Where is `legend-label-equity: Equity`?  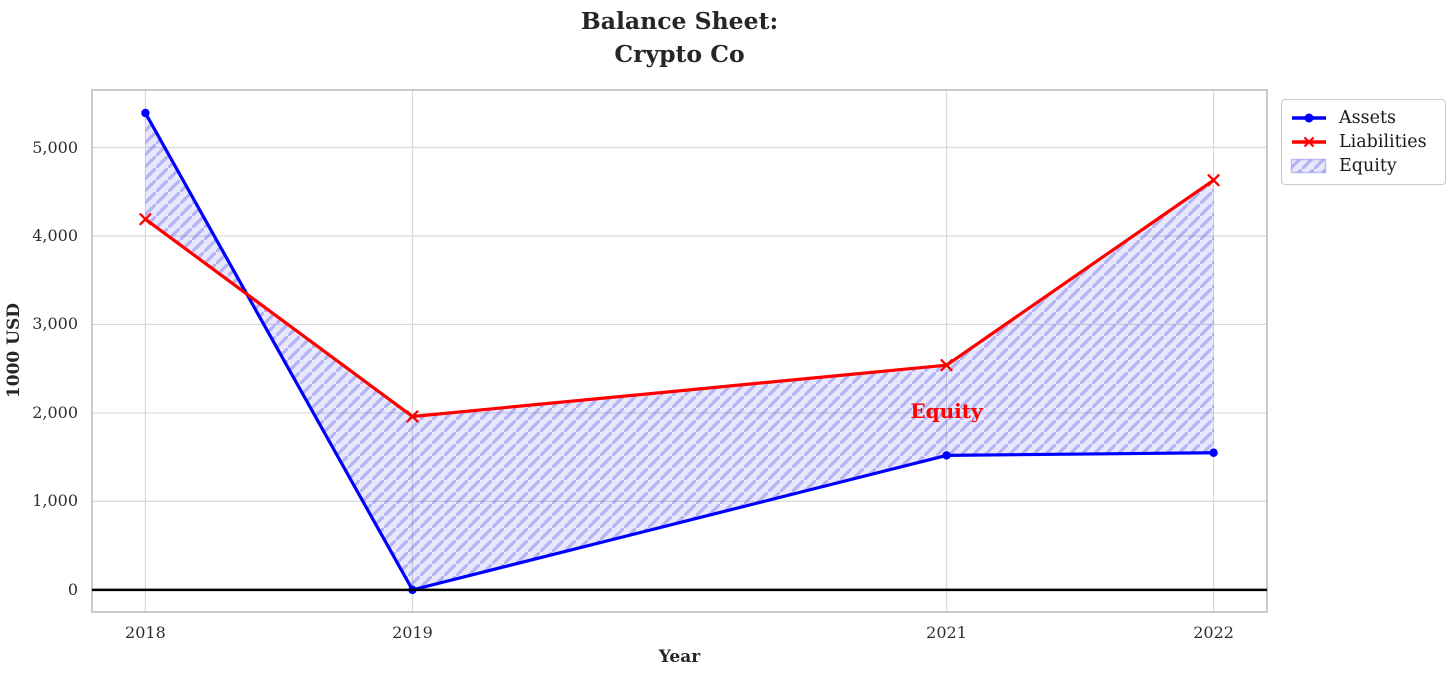
legend-label-equity: Equity is located at coordinates (1368, 166).